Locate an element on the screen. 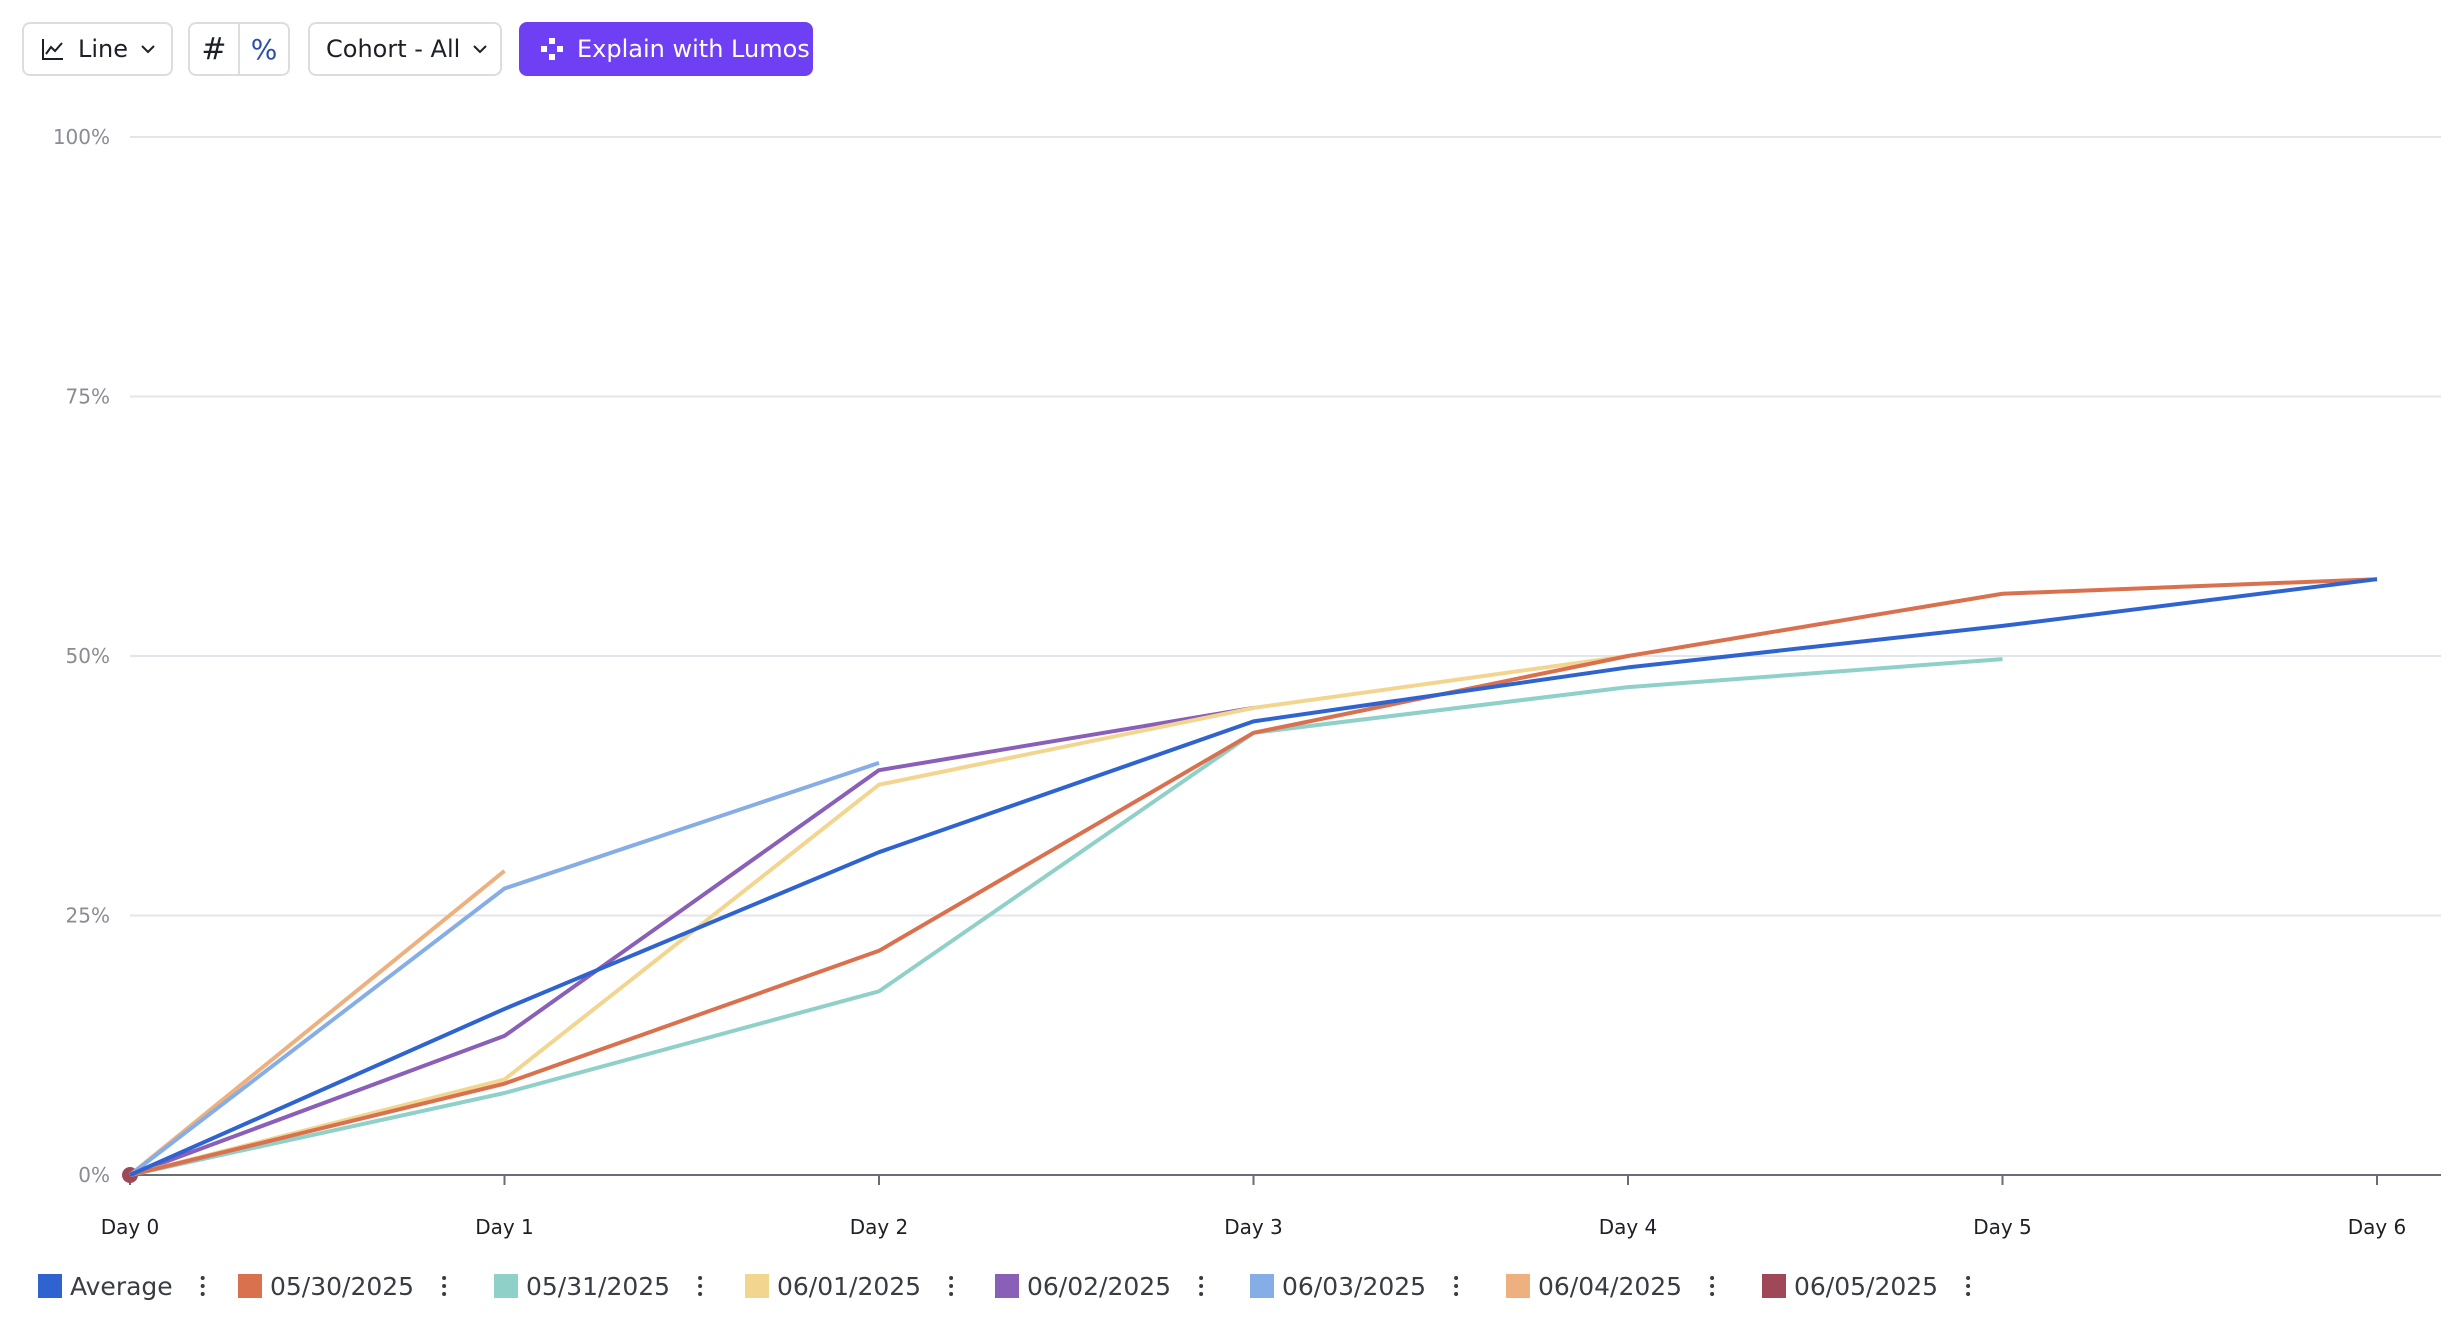 This screenshot has width=2460, height=1326. legend-label: 05/30/2025 is located at coordinates (342, 1286).